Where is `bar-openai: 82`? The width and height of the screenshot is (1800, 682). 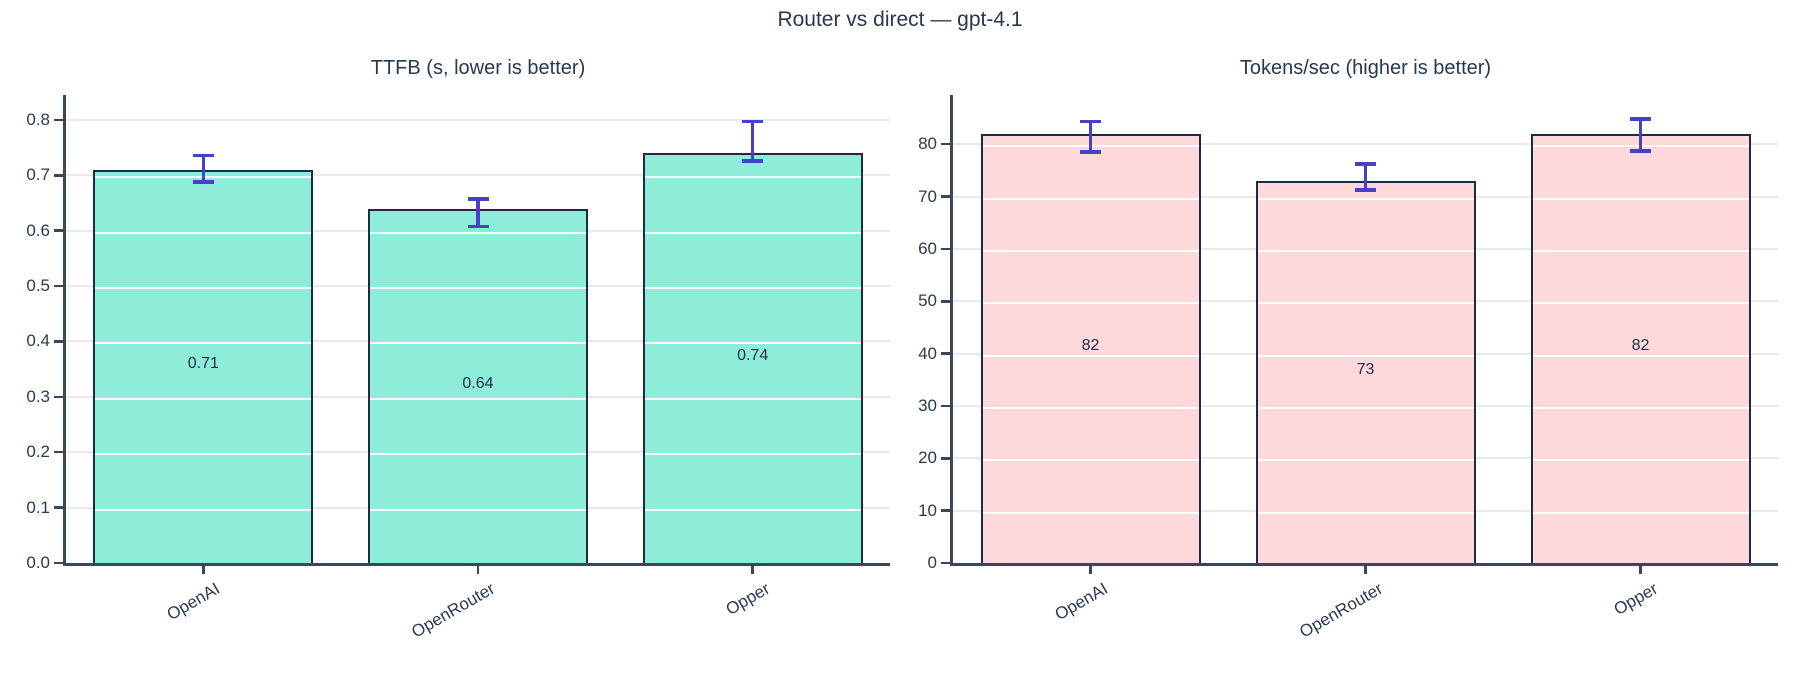 bar-openai: 82 is located at coordinates (1090, 348).